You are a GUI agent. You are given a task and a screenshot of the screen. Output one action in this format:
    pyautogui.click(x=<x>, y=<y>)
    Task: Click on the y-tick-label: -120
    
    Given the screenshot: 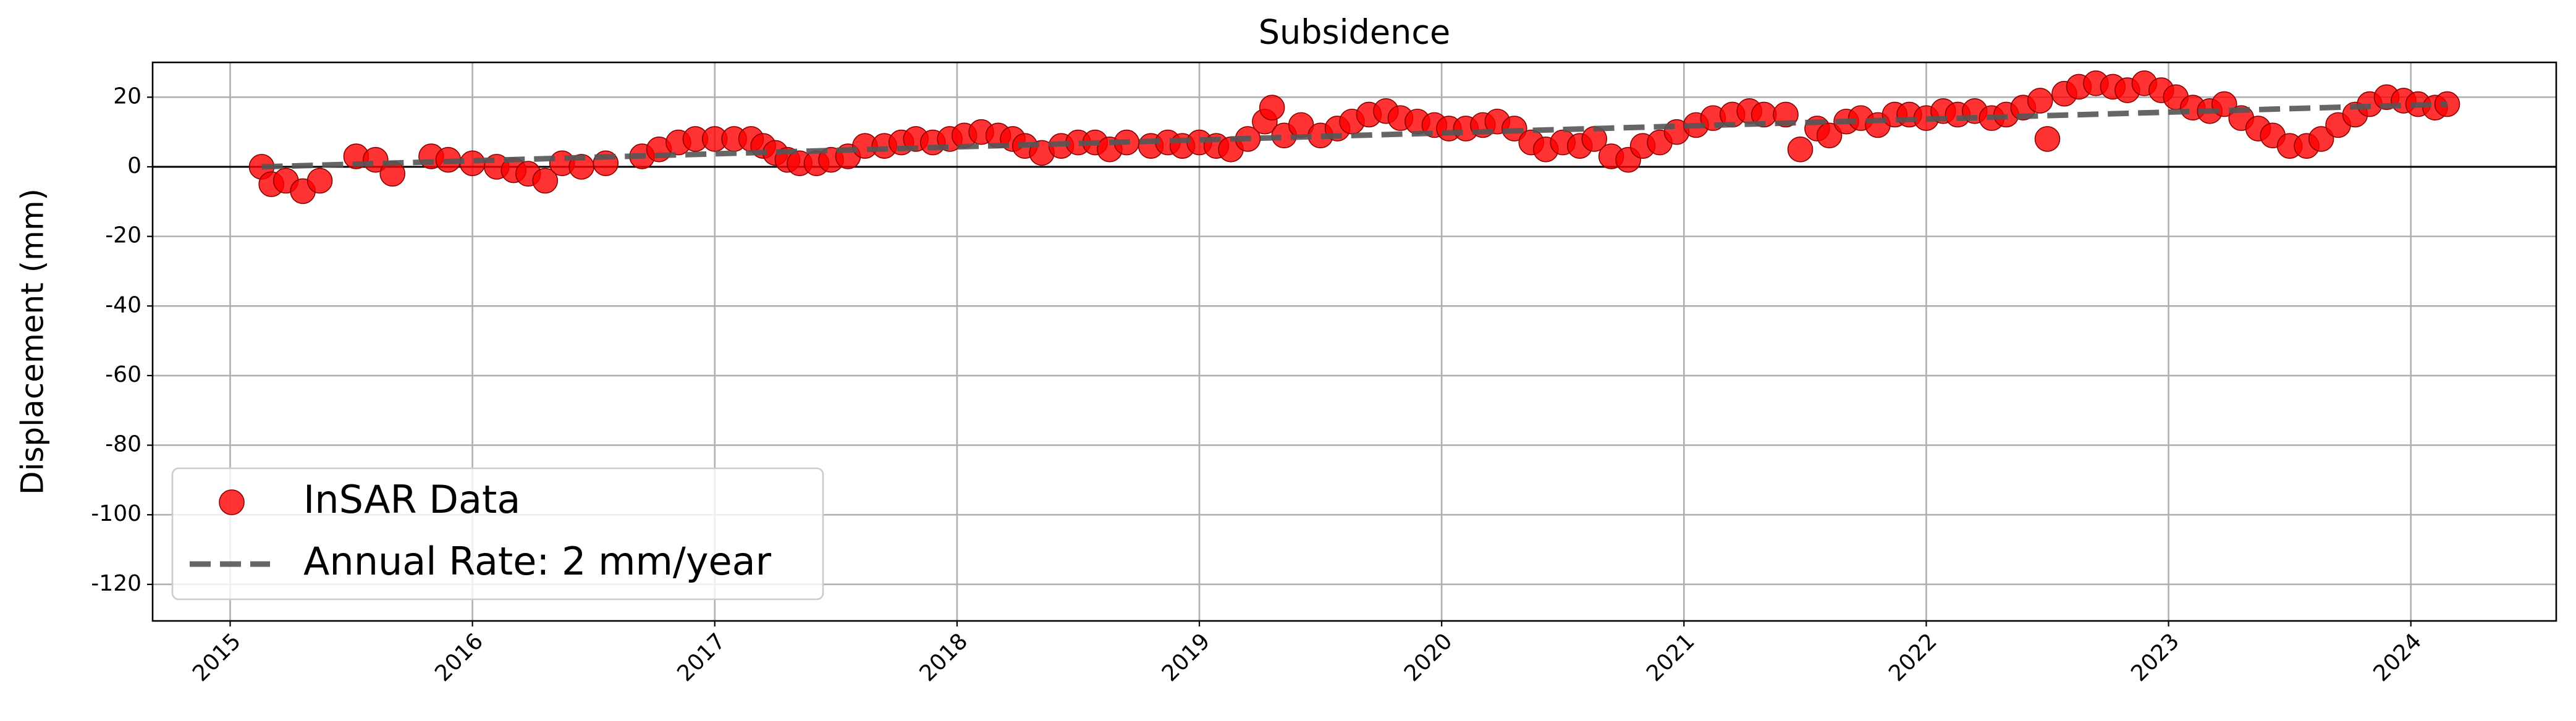 What is the action you would take?
    pyautogui.click(x=116, y=583)
    